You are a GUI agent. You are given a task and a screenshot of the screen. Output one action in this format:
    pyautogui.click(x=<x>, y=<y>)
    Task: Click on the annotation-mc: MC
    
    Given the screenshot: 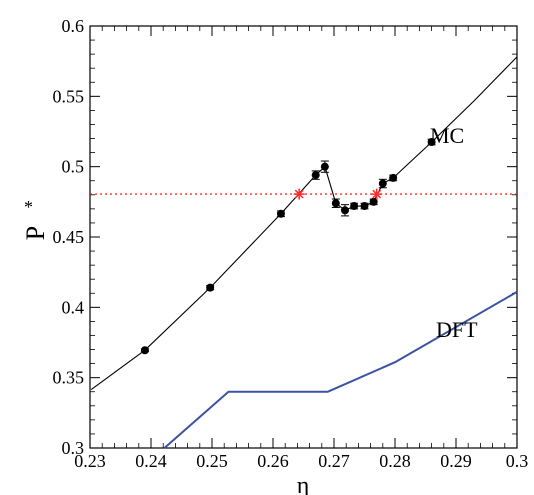 What is the action you would take?
    pyautogui.click(x=447, y=135)
    